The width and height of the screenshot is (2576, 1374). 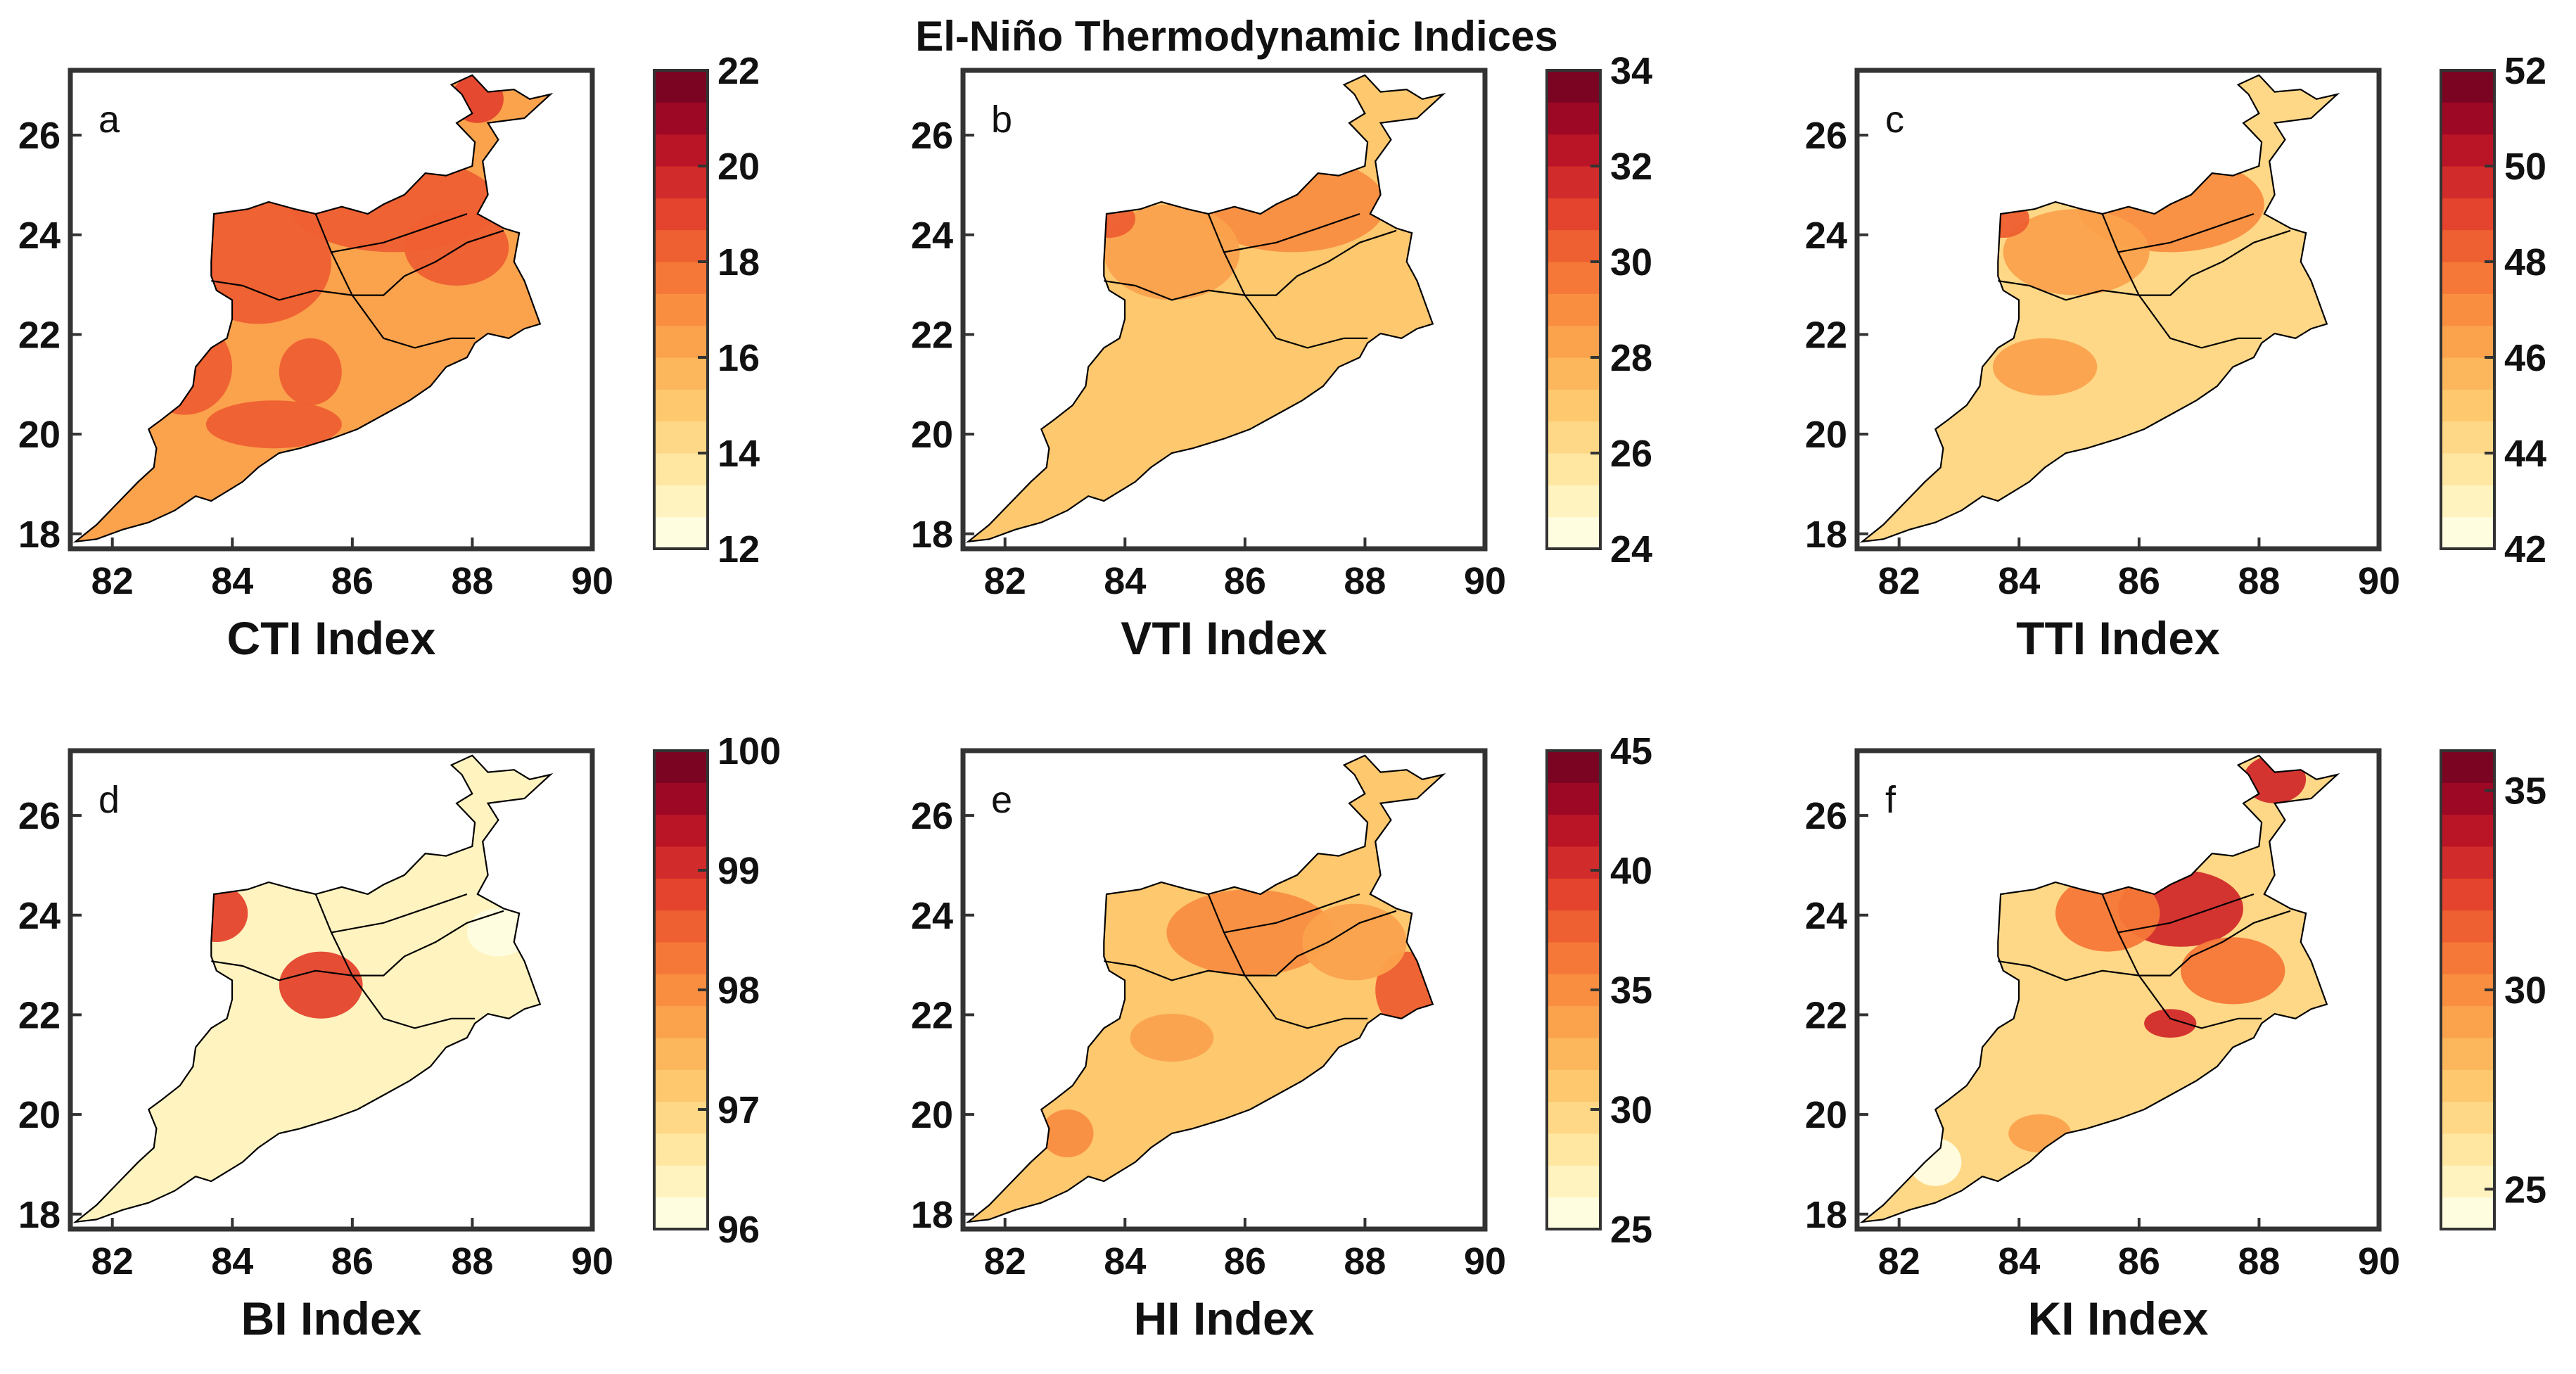 I want to click on y-tick-label: 20, so click(x=39, y=435).